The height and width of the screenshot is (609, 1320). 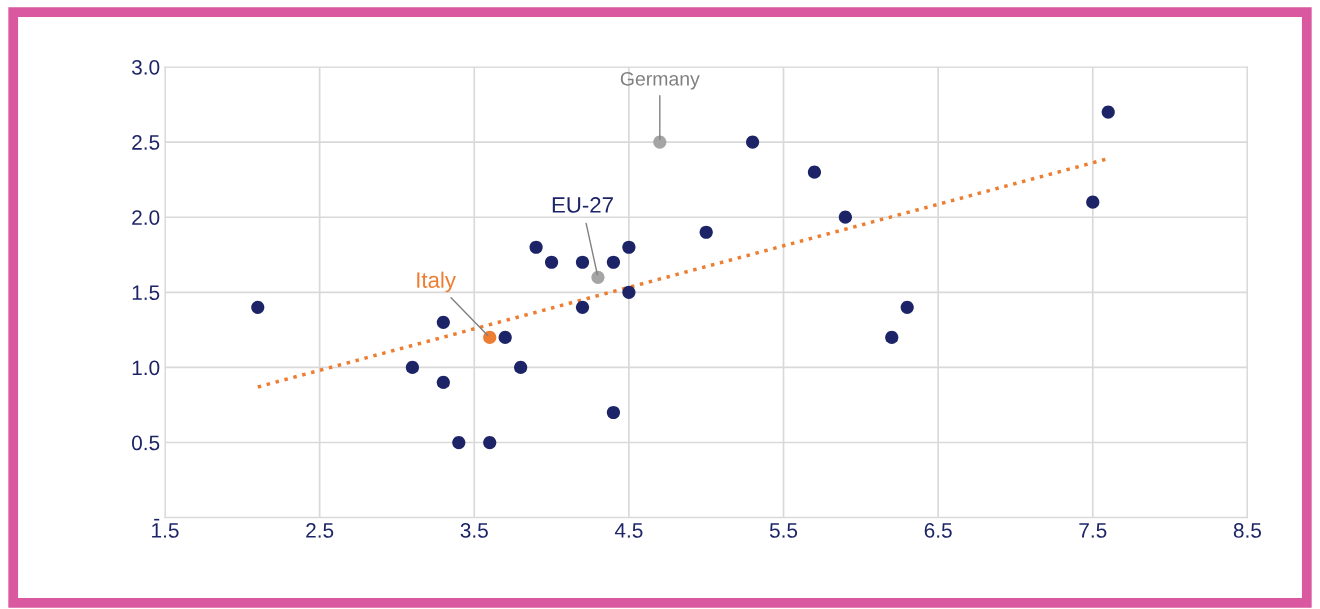 What do you see at coordinates (436, 282) in the screenshot?
I see `annotation: Italy` at bounding box center [436, 282].